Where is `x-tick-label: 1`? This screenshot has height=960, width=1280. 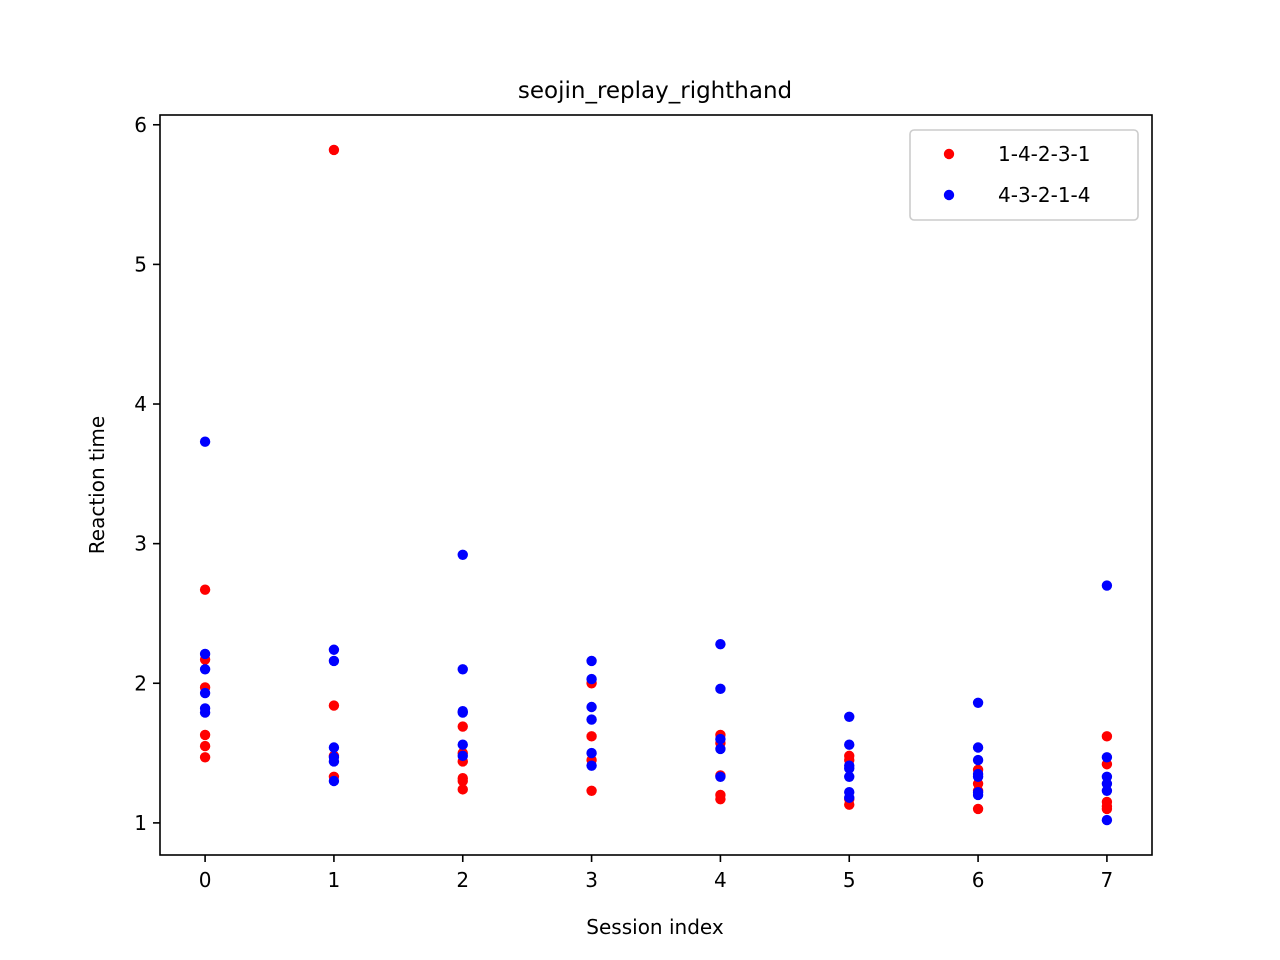 x-tick-label: 1 is located at coordinates (334, 880).